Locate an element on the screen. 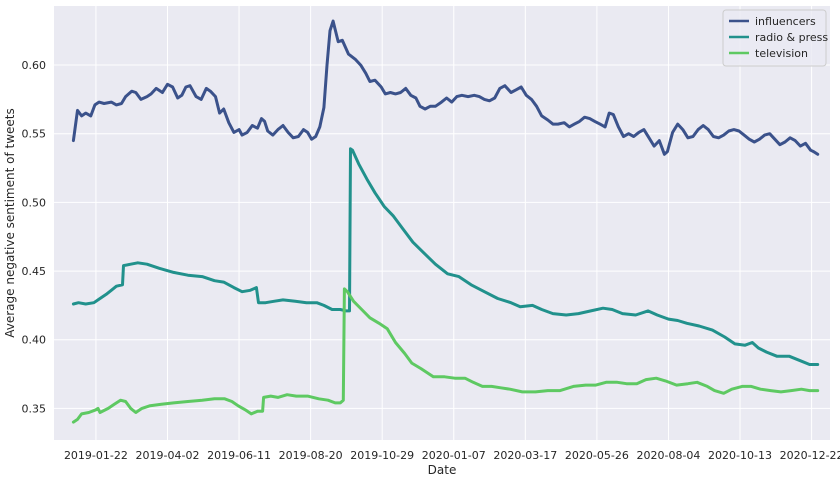 The width and height of the screenshot is (840, 482). legend: influencers radio & press television is located at coordinates (775, 38).